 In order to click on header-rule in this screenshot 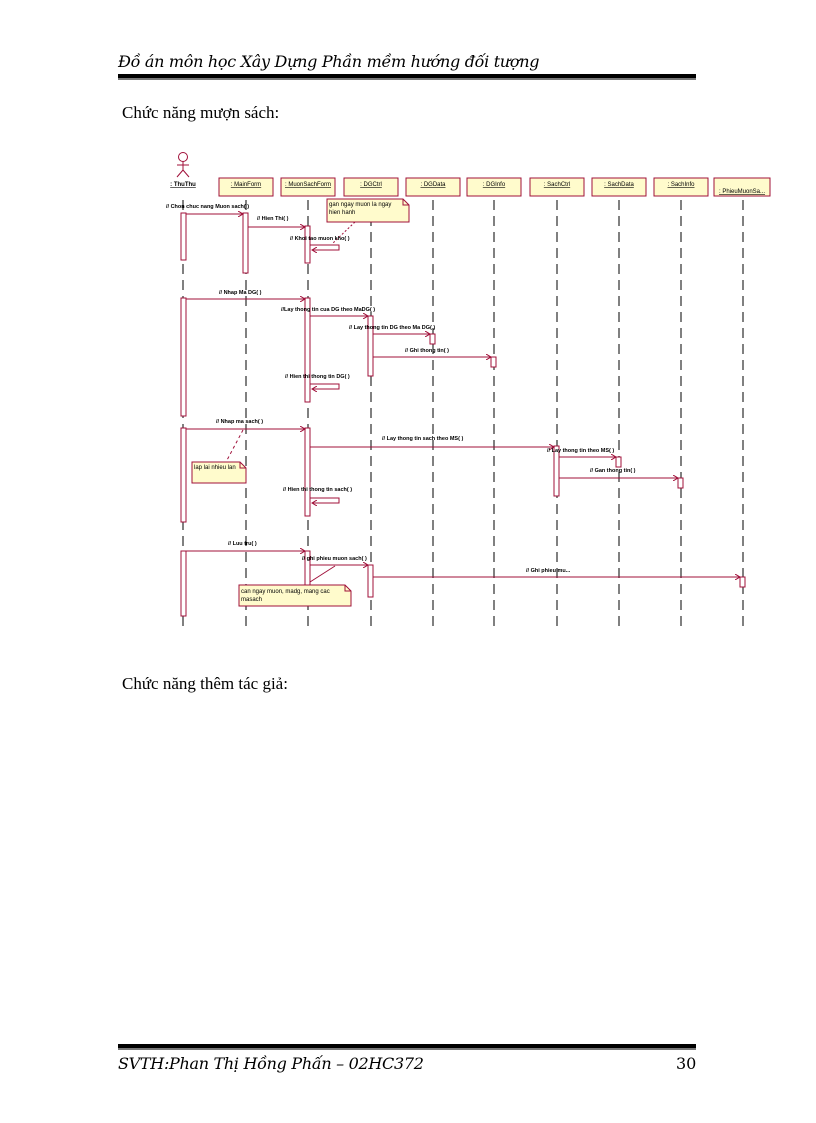, I will do `click(407, 77)`.